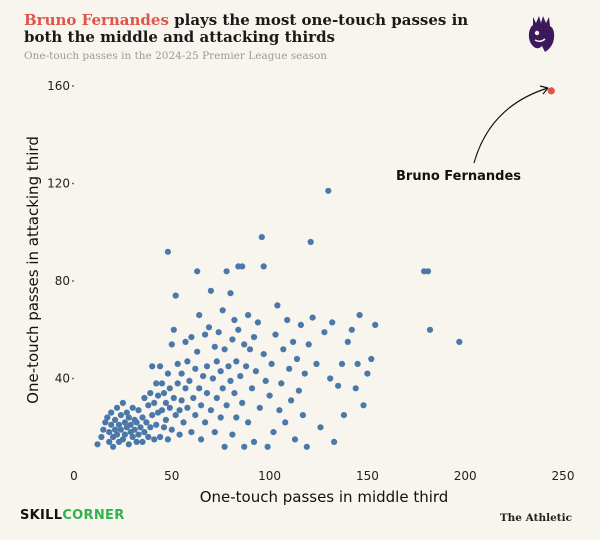 This screenshot has width=600, height=540. Describe the element at coordinates (324, 497) in the screenshot. I see `x-axis-title: One-touch passes in middle third` at that location.